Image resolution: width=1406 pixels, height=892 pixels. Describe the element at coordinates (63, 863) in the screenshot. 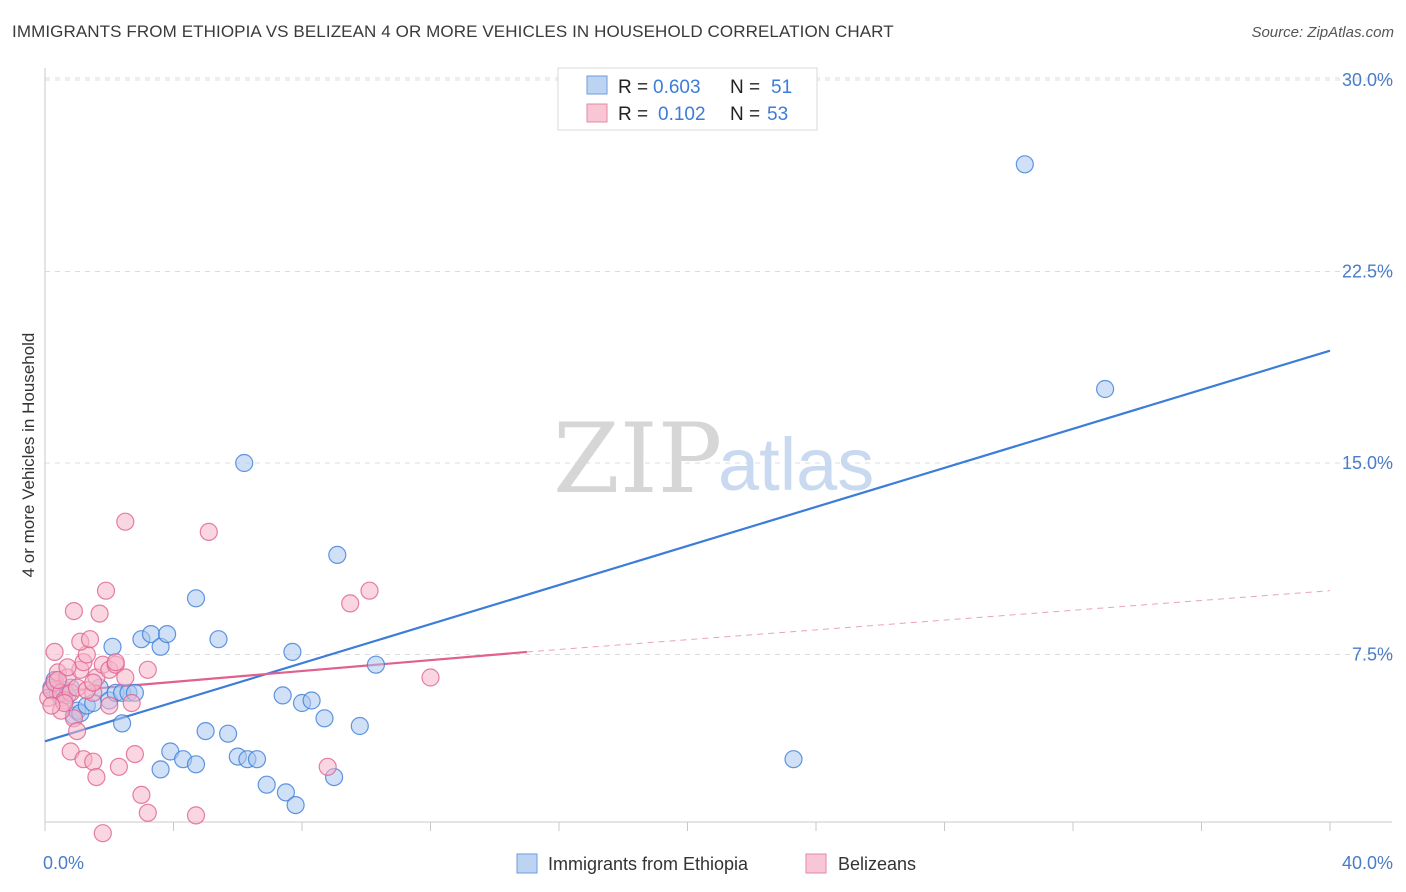

I see `x-tick-label-min: 0.0%` at that location.